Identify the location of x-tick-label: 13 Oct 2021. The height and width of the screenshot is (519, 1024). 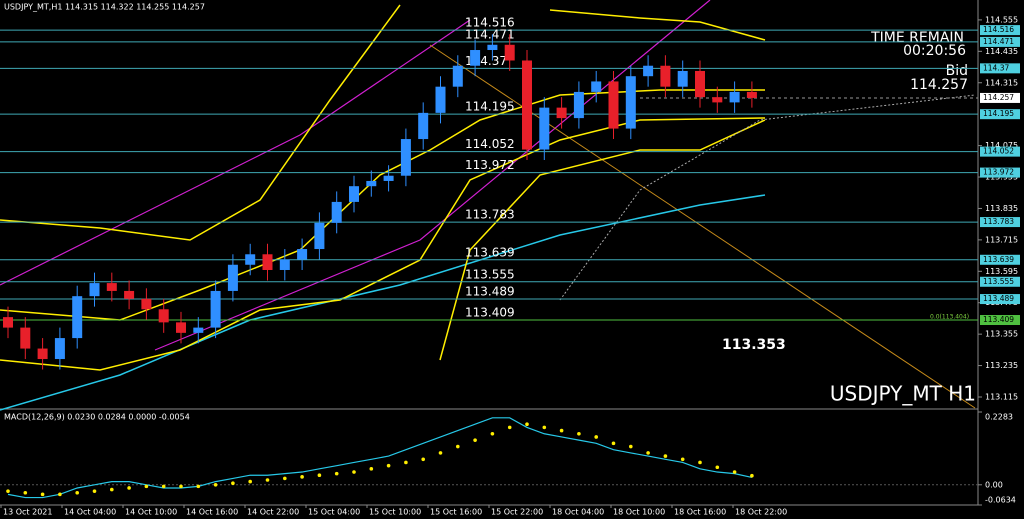
(27, 512).